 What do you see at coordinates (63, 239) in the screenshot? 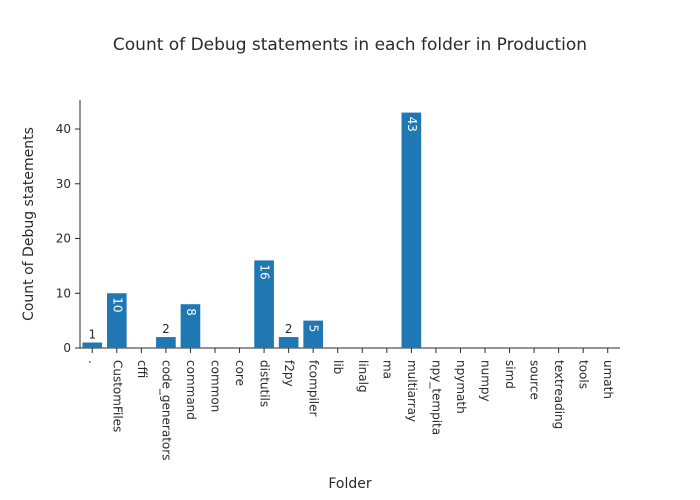
I see `y-tick-label: 20` at bounding box center [63, 239].